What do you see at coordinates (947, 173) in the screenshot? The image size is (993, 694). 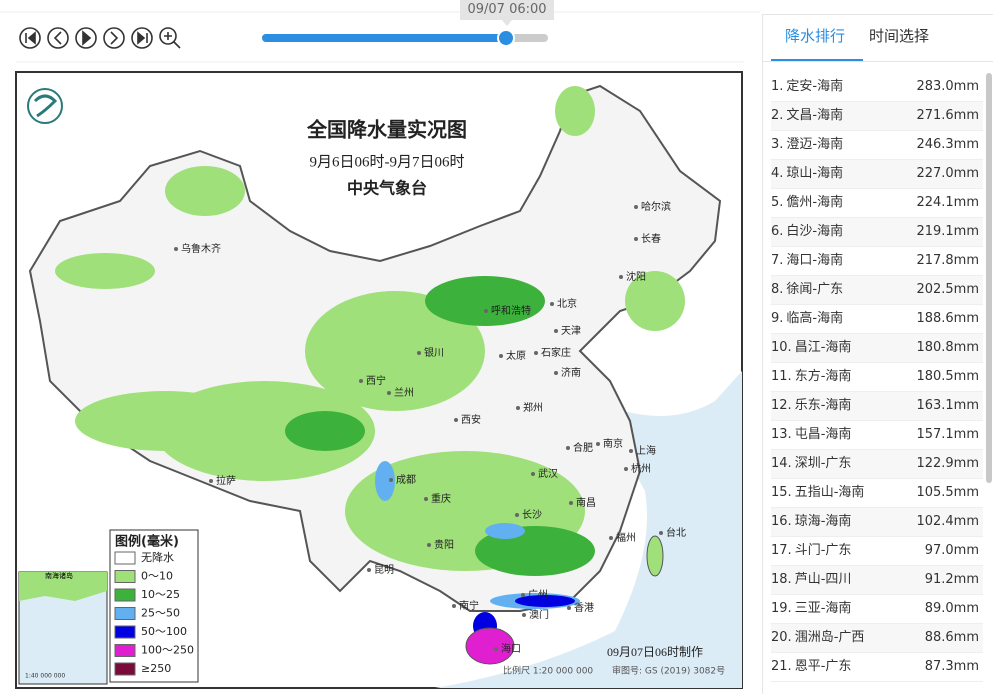 I see `amount: 227.0mm` at bounding box center [947, 173].